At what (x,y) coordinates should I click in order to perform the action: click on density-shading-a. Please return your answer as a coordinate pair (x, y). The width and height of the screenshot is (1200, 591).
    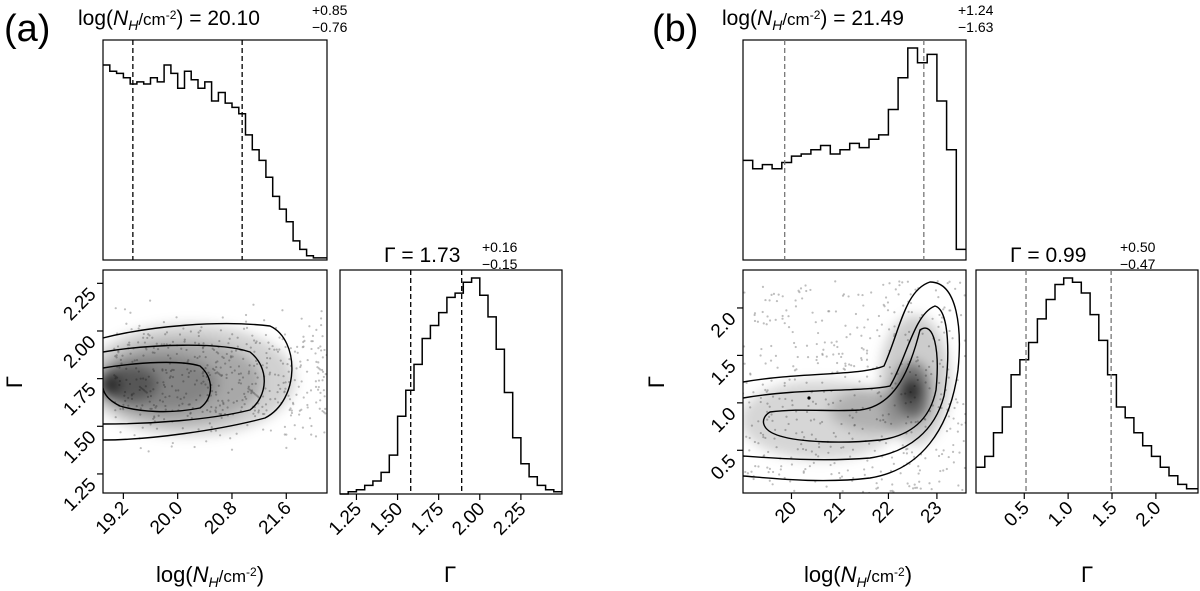
    Looking at the image, I should click on (199, 380).